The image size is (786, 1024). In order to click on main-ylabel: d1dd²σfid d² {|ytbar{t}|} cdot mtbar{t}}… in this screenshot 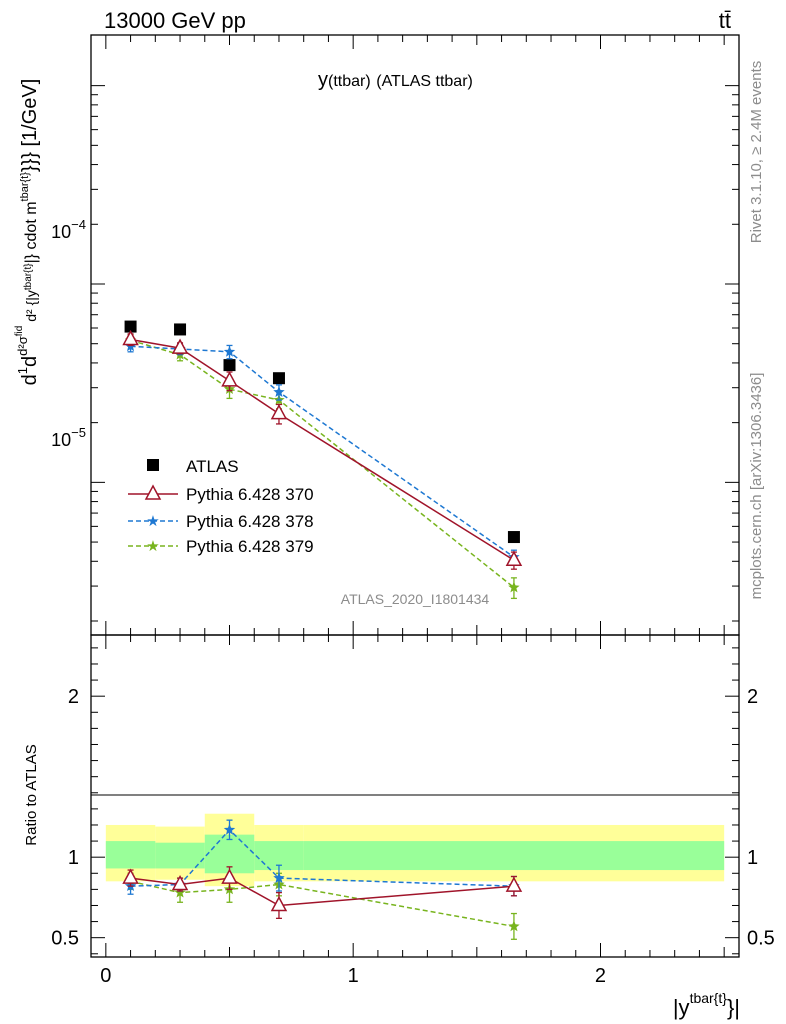, I will do `click(27, 232)`.